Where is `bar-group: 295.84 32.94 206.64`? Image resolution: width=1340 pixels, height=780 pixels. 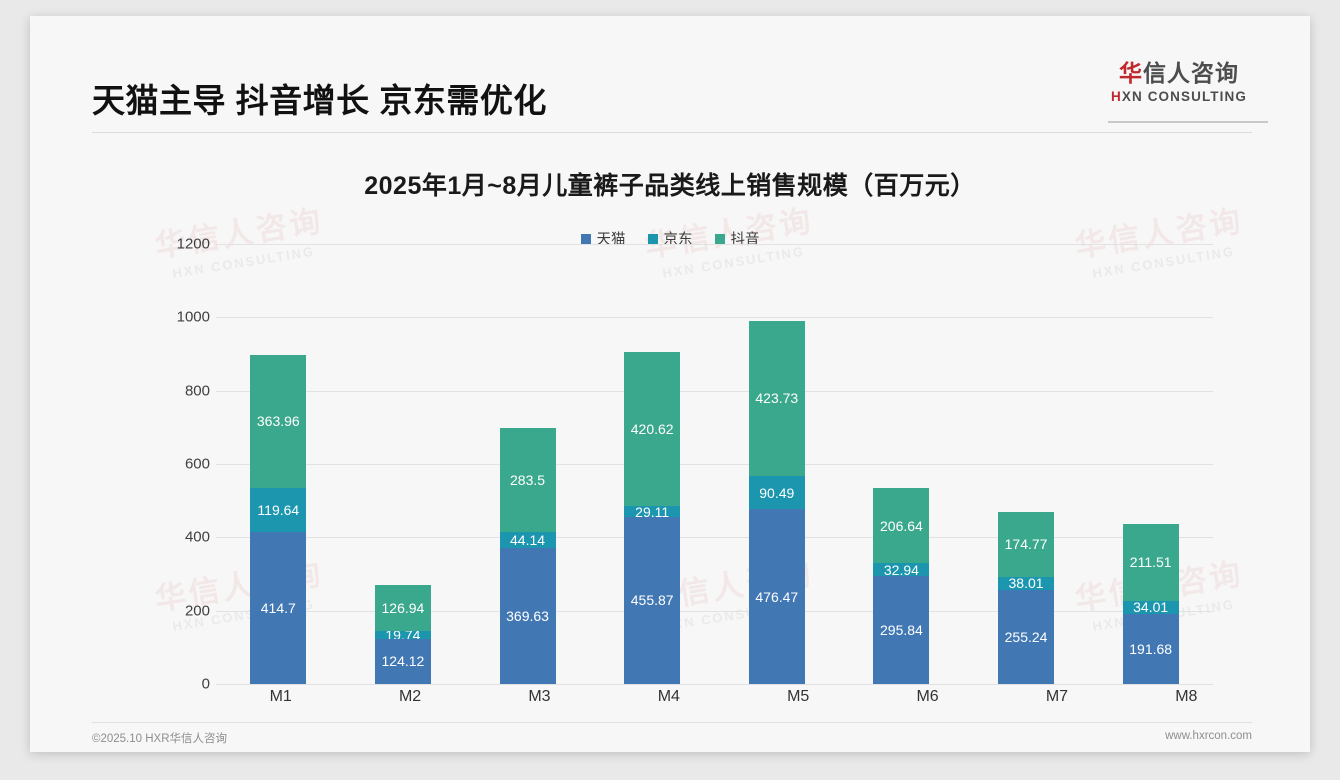
bar-group: 295.84 32.94 206.64 is located at coordinates (902, 464).